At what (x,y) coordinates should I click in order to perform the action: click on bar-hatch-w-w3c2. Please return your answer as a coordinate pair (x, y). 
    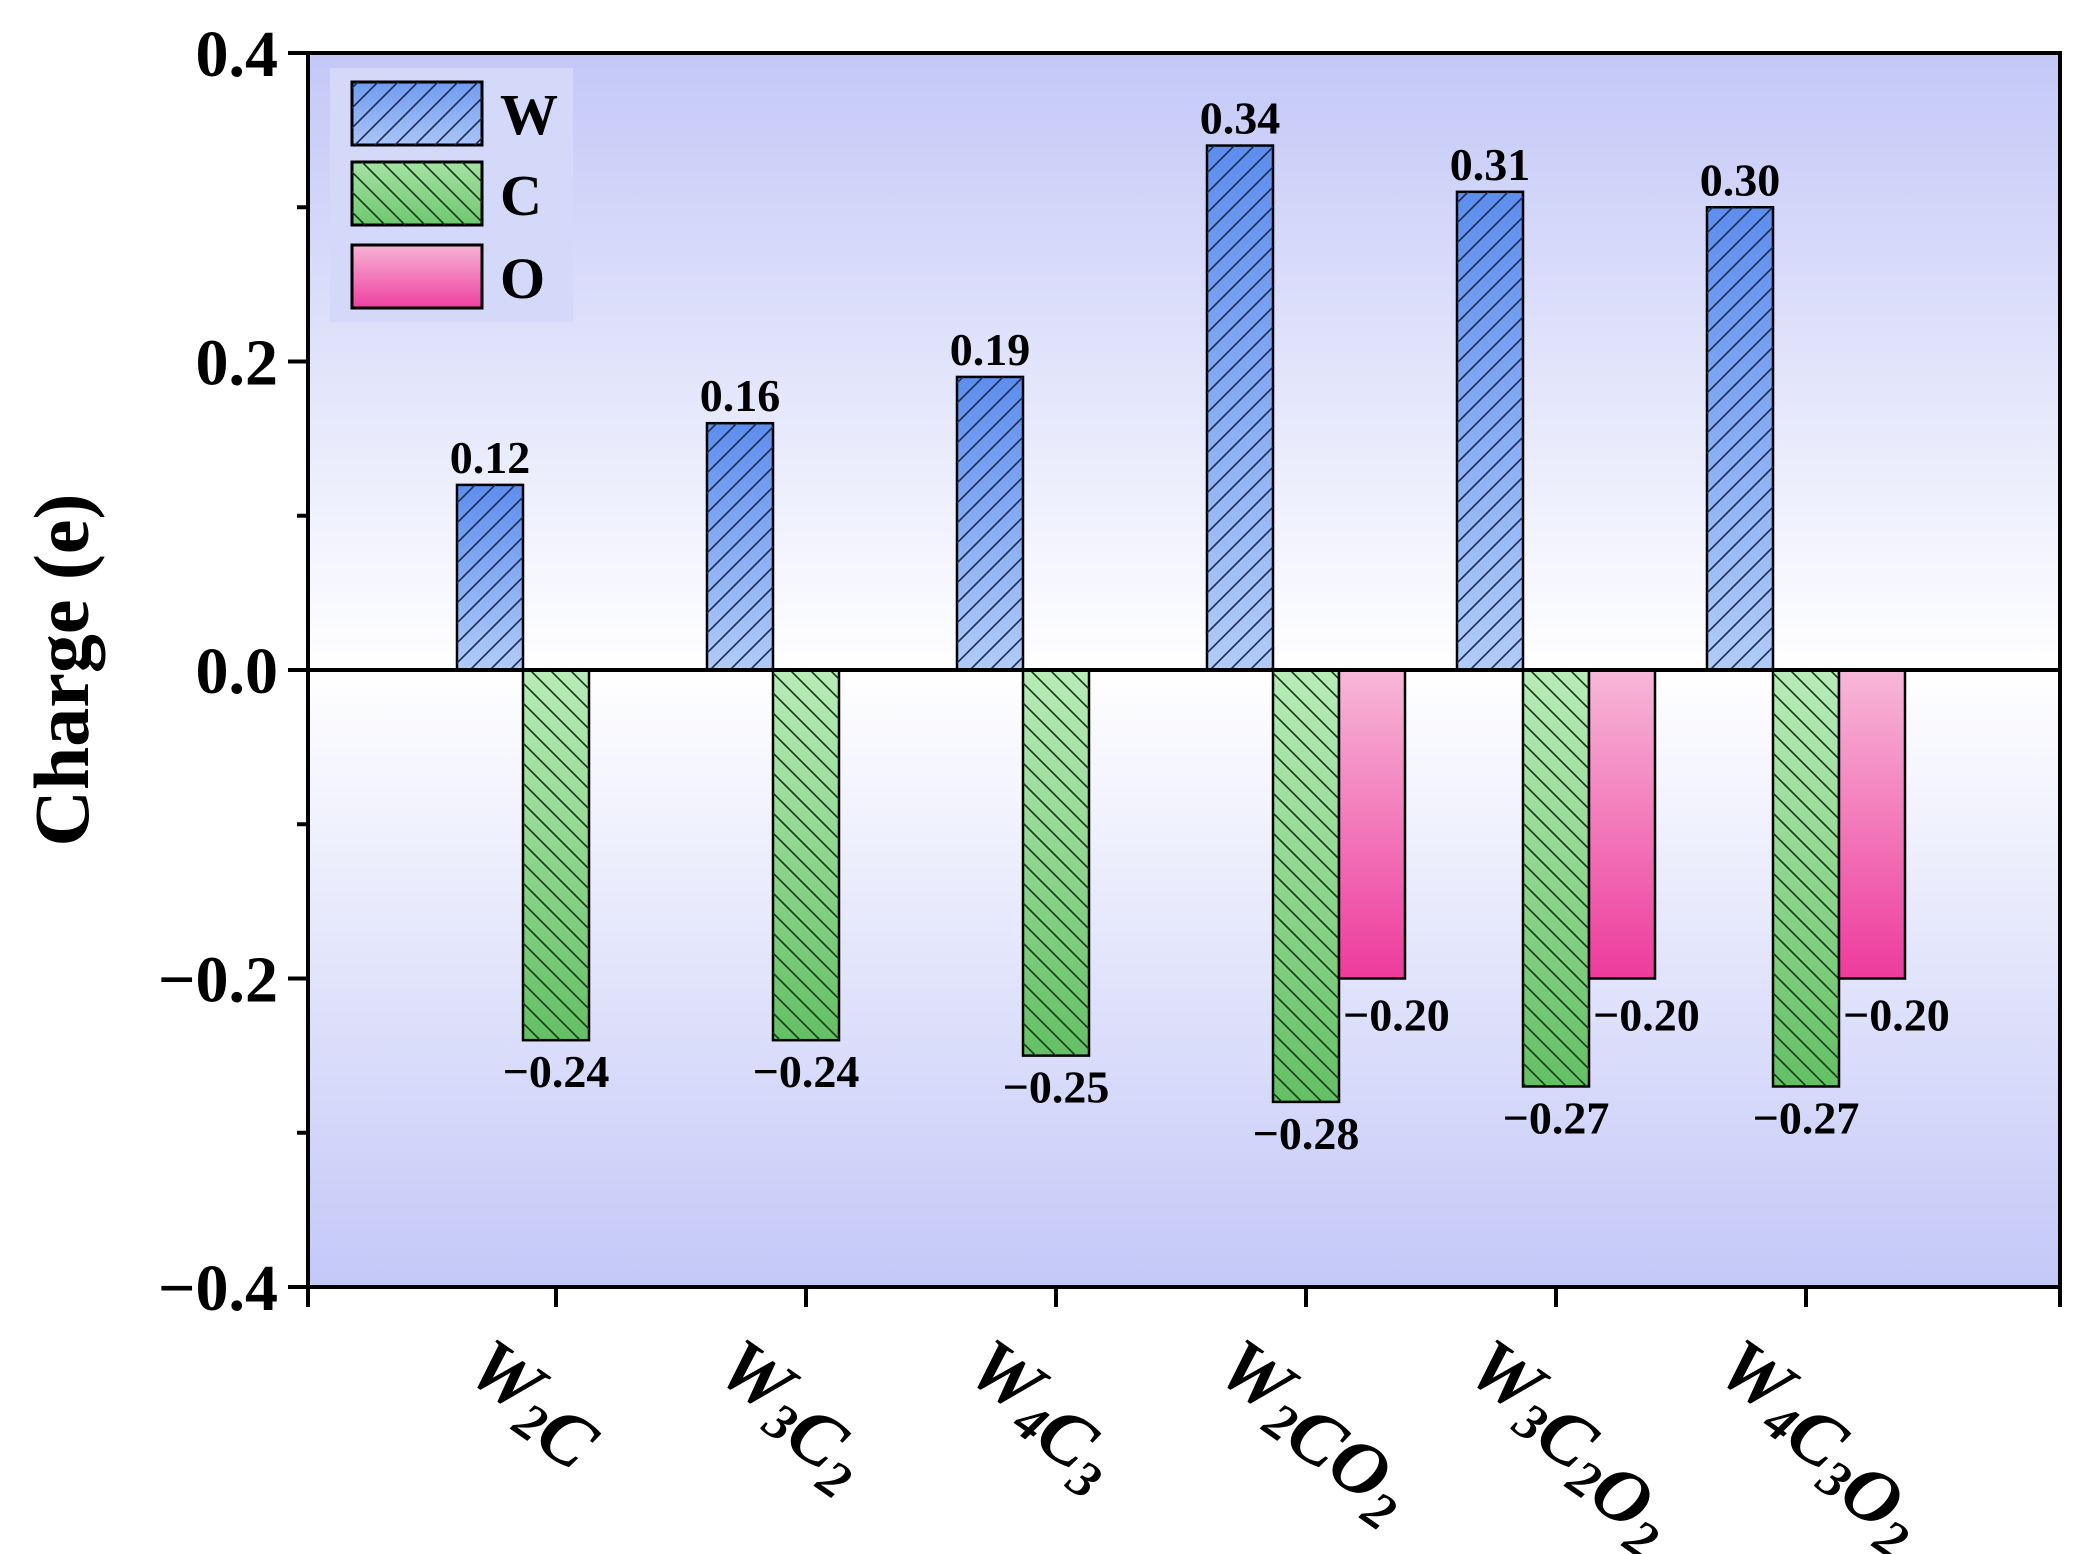
    Looking at the image, I should click on (740, 546).